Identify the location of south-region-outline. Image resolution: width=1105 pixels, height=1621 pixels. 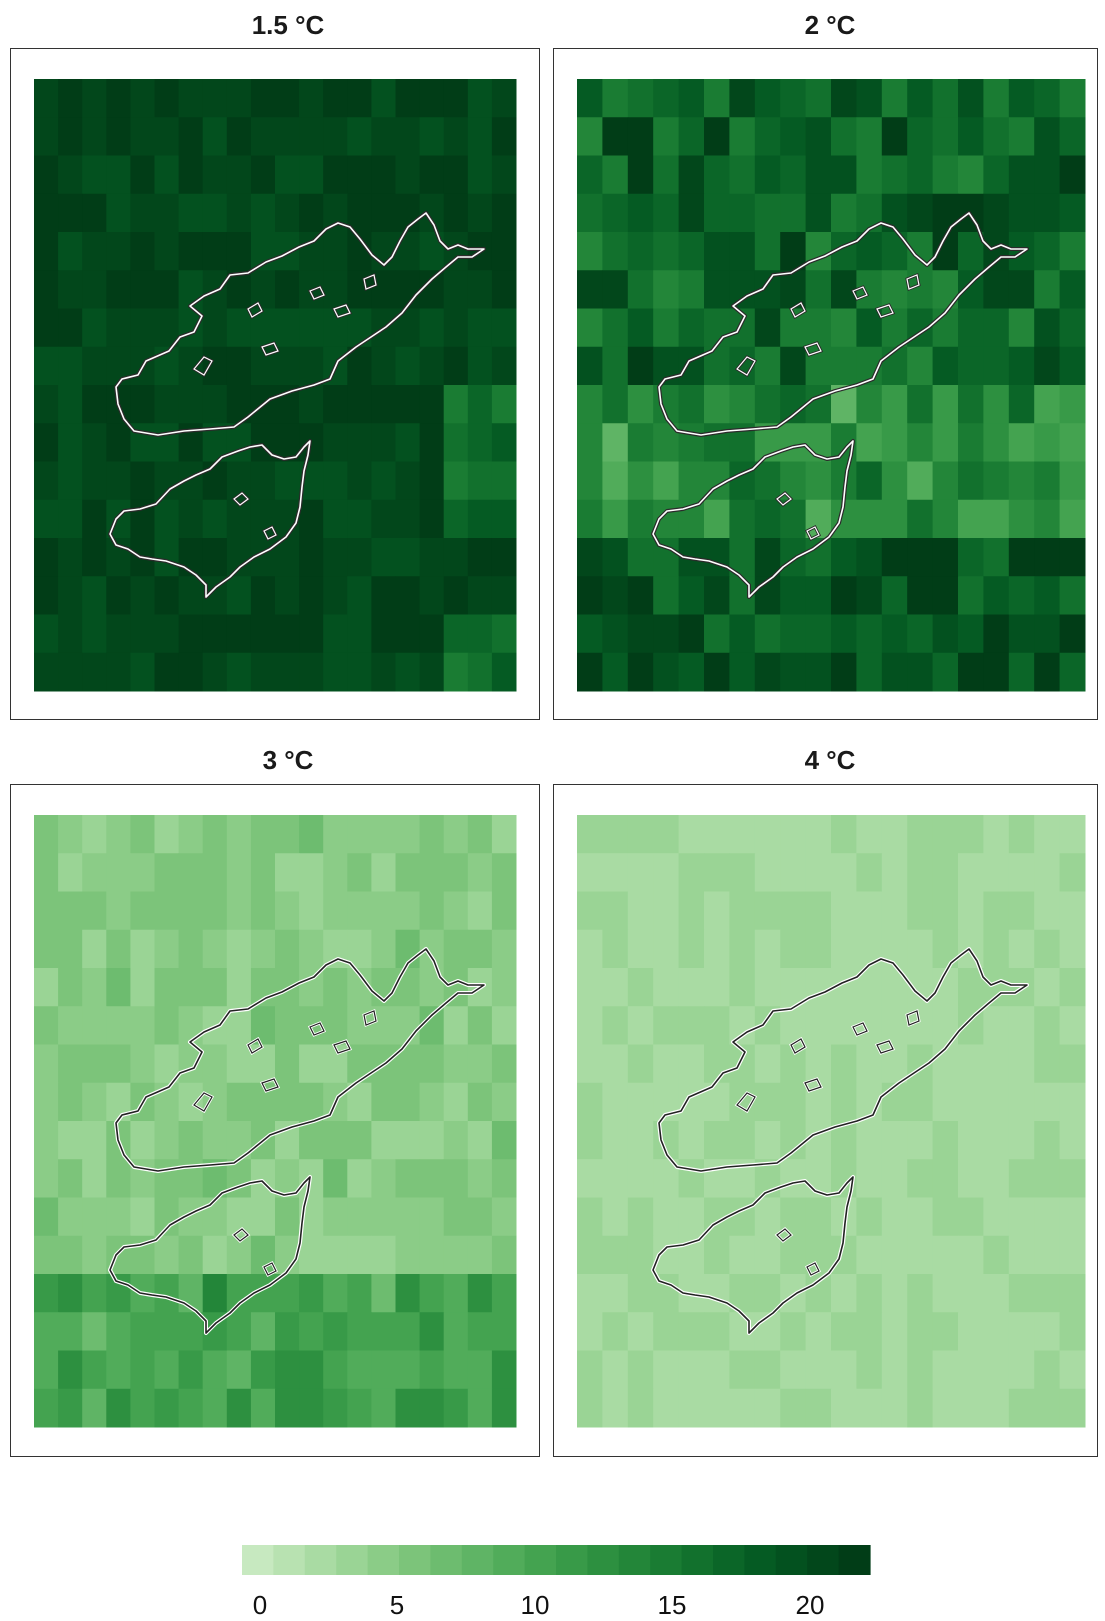
(753, 519).